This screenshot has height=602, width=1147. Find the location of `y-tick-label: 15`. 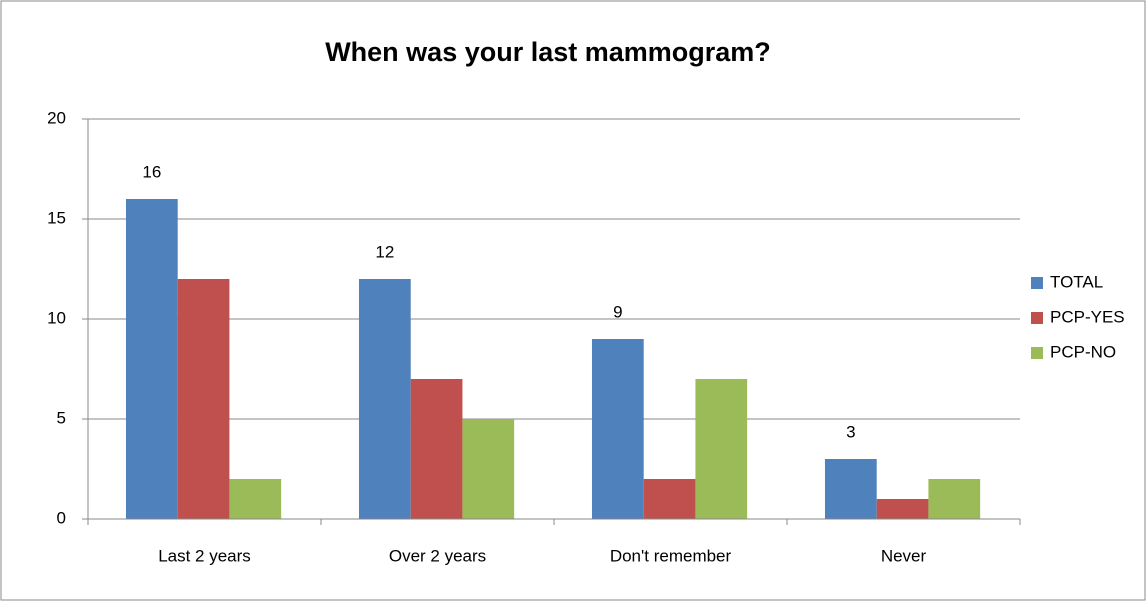

y-tick-label: 15 is located at coordinates (56, 217).